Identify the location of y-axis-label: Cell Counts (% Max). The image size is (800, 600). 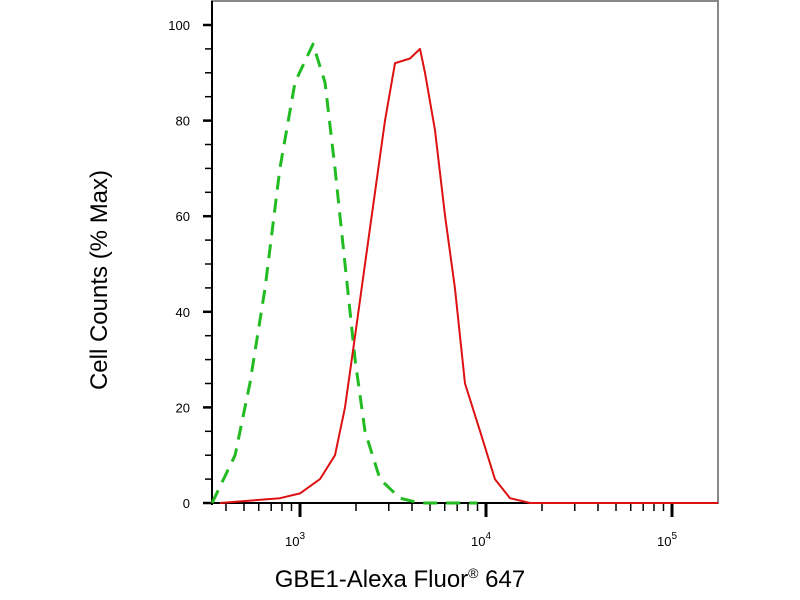
(99, 280).